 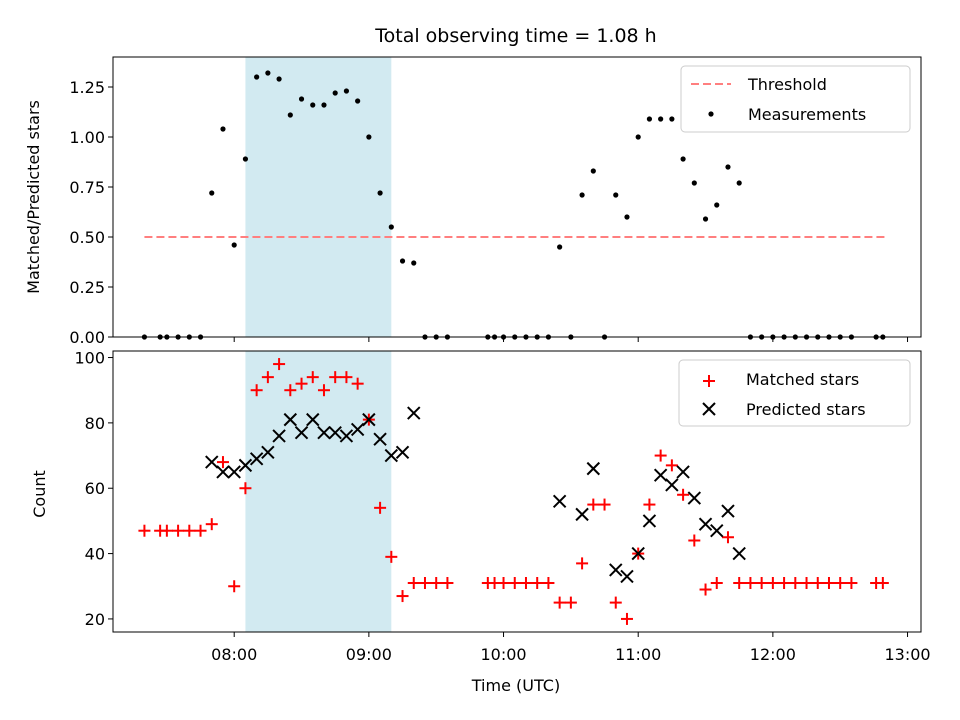 What do you see at coordinates (503, 654) in the screenshot?
I see `x-tick-label: 10:00` at bounding box center [503, 654].